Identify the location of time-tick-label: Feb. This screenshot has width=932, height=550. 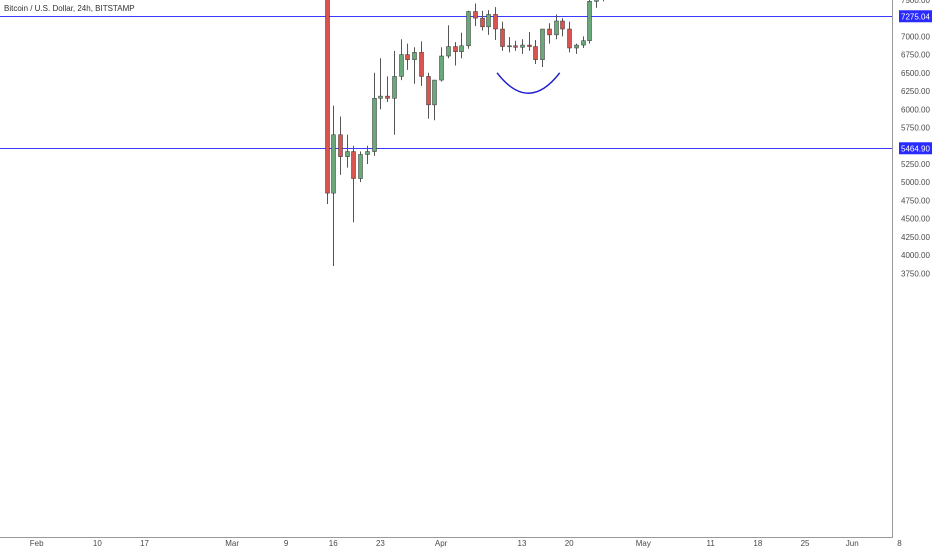
(37, 543).